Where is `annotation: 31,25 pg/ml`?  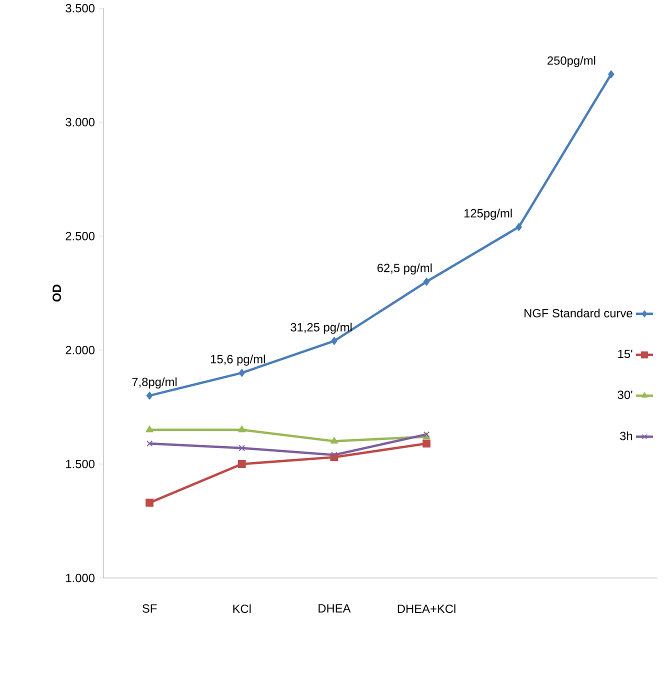 annotation: 31,25 pg/ml is located at coordinates (321, 328).